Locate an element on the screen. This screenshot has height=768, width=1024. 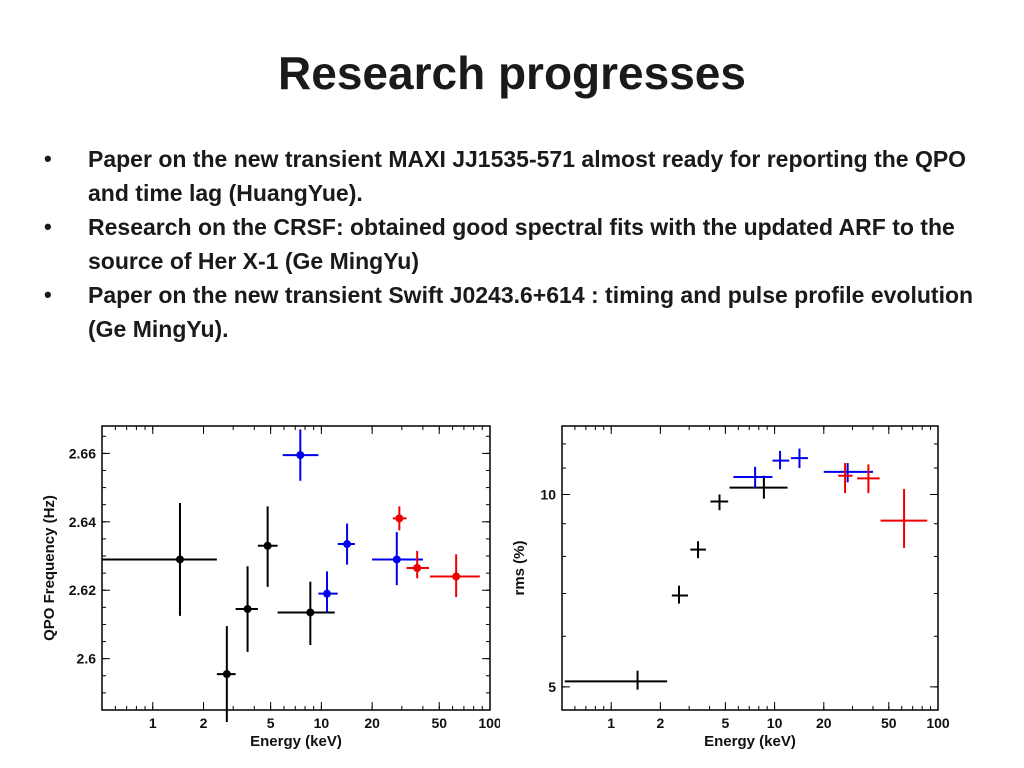
slide-title: Research progresses is located at coordinates (512, 73).